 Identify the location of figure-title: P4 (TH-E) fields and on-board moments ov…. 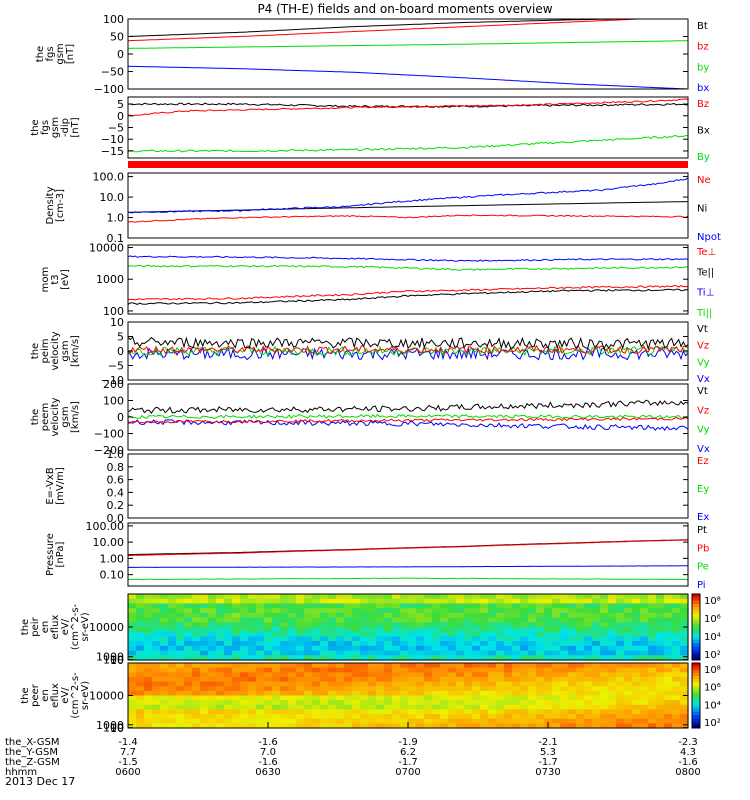
(404, 9).